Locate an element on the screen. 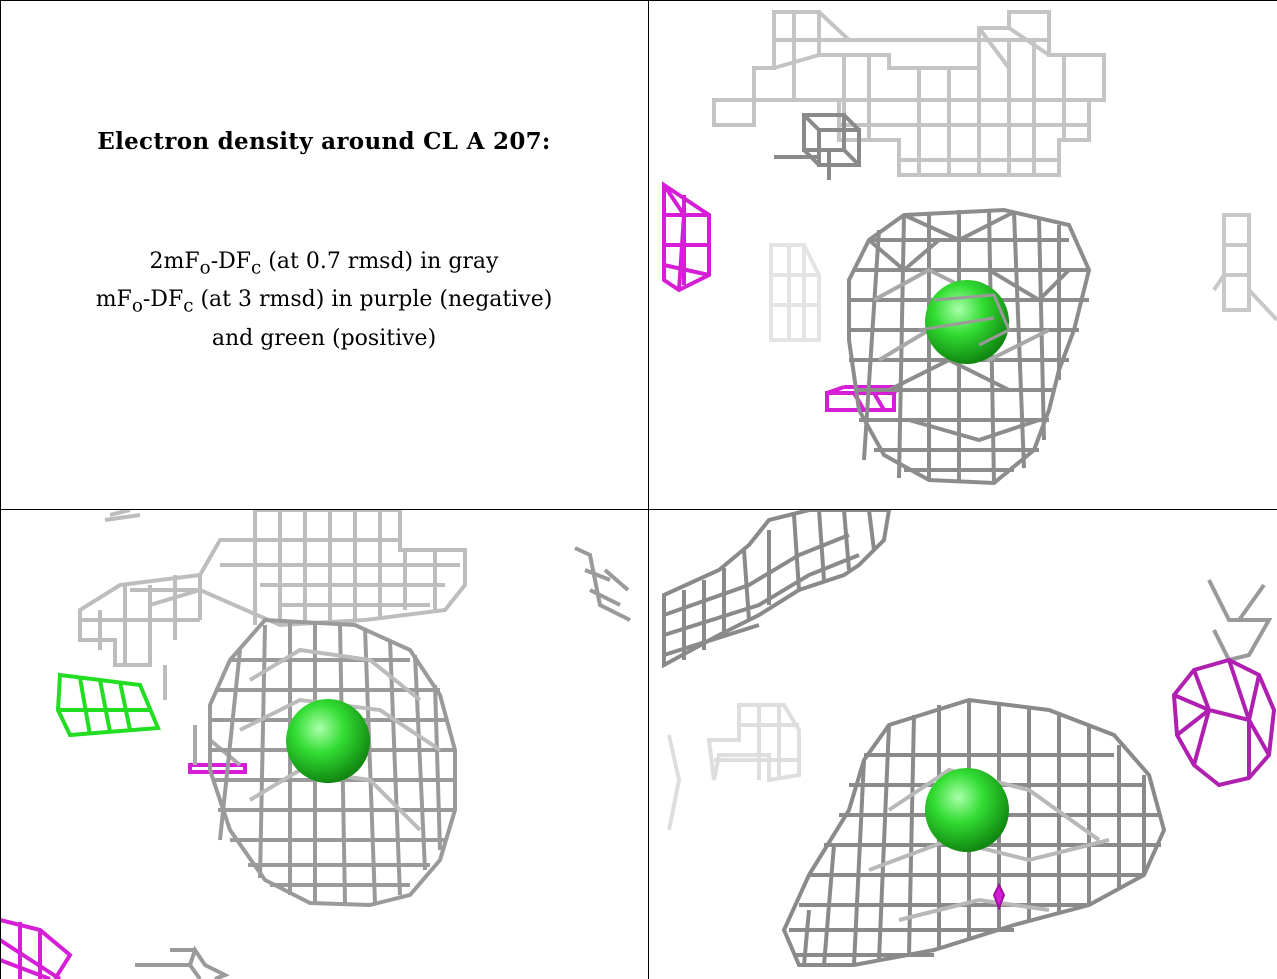 The height and width of the screenshot is (979, 1277). legend-line-mfo-dfc: mFo-DFc (at 3 rmsd) in purple (negative) is located at coordinates (324, 302).